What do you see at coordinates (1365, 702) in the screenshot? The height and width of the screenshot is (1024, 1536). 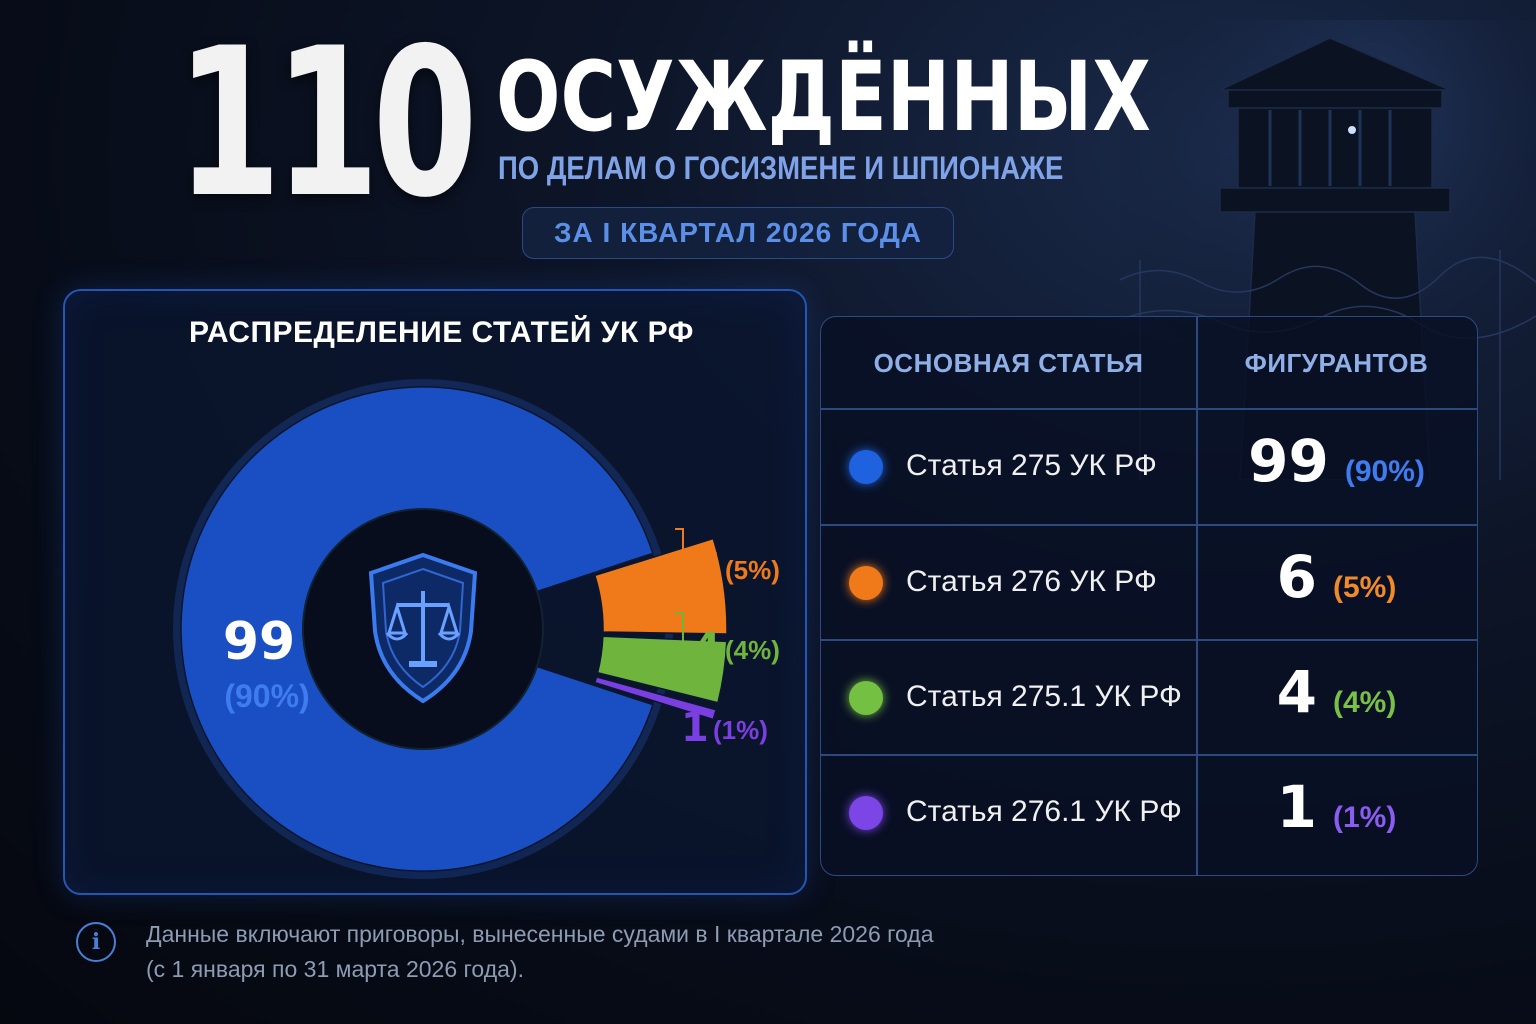 I see `percent-value: (4%)` at bounding box center [1365, 702].